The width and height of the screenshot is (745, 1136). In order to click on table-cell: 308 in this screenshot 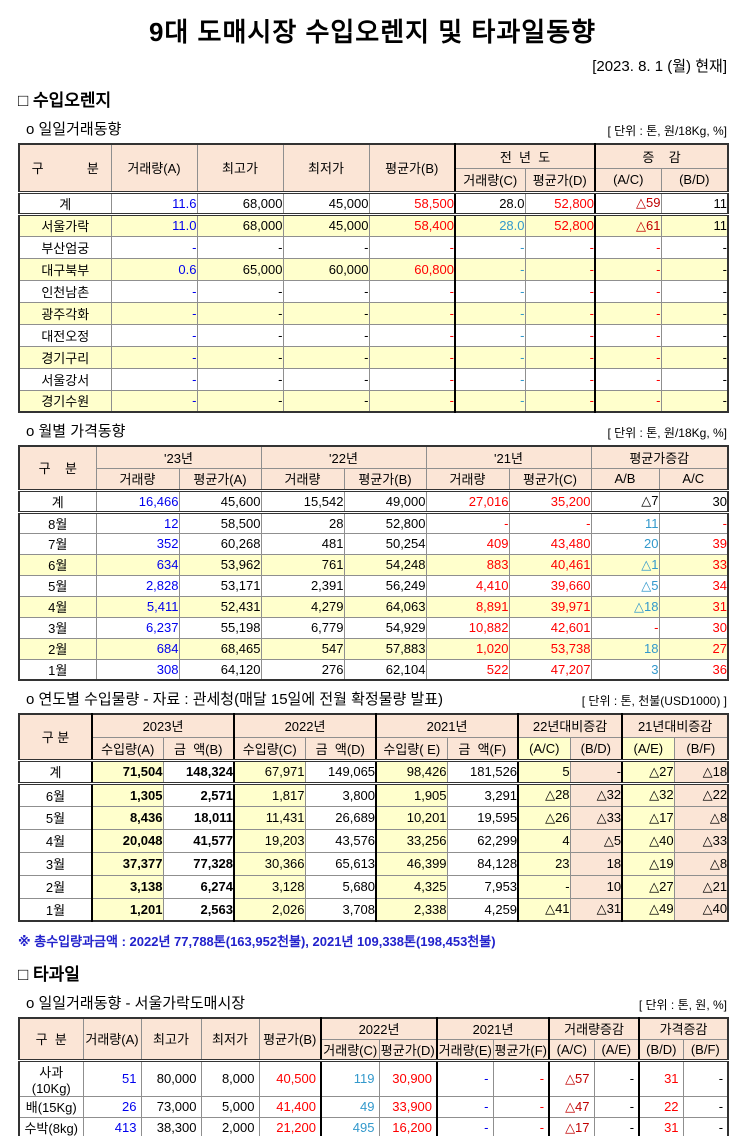, I will do `click(137, 669)`.